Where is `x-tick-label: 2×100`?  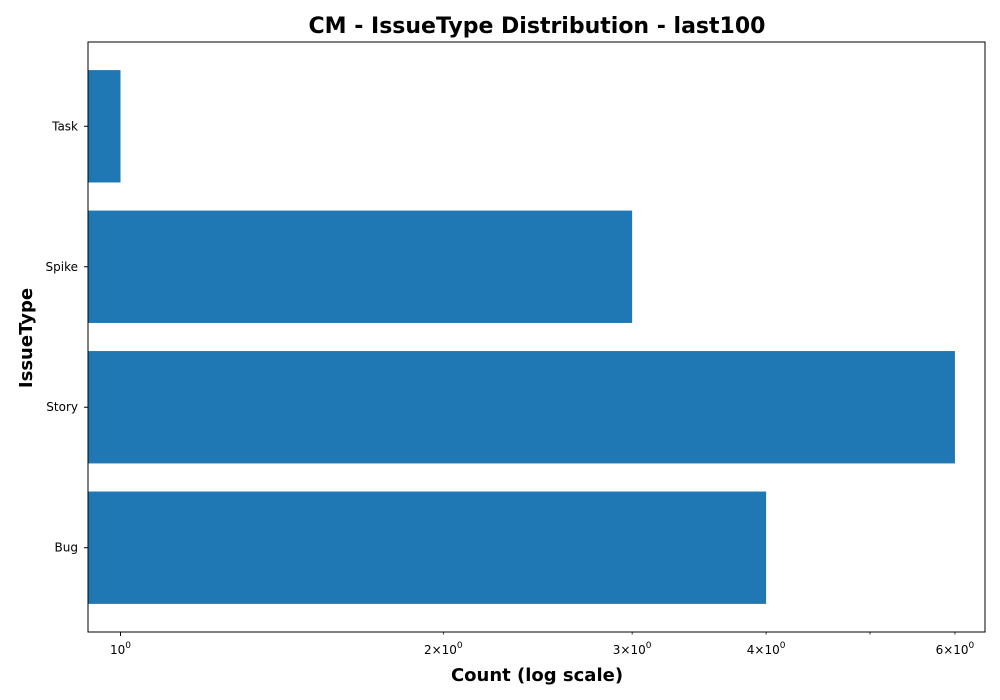
x-tick-label: 2×100 is located at coordinates (443, 649).